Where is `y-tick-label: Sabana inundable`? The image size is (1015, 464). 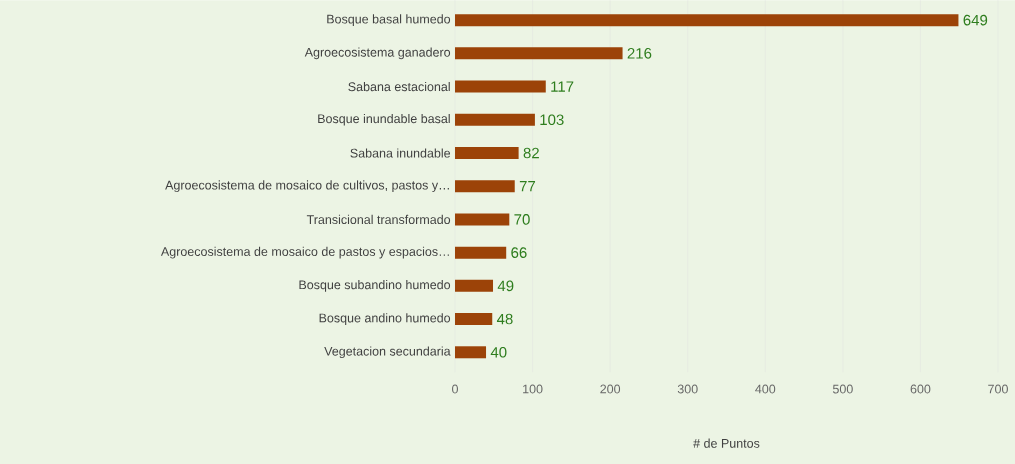 y-tick-label: Sabana inundable is located at coordinates (400, 153).